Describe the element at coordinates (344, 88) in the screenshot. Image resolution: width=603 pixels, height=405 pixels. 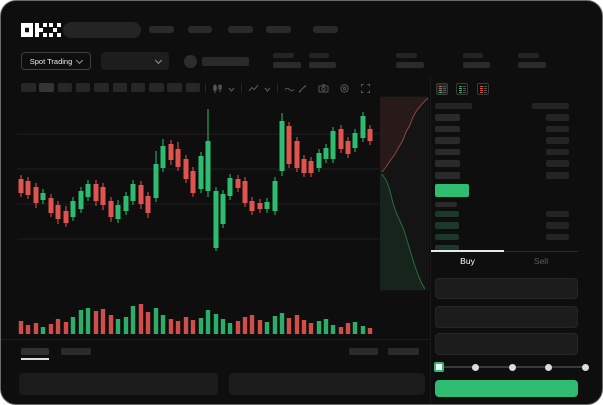
I see `settings-icon` at that location.